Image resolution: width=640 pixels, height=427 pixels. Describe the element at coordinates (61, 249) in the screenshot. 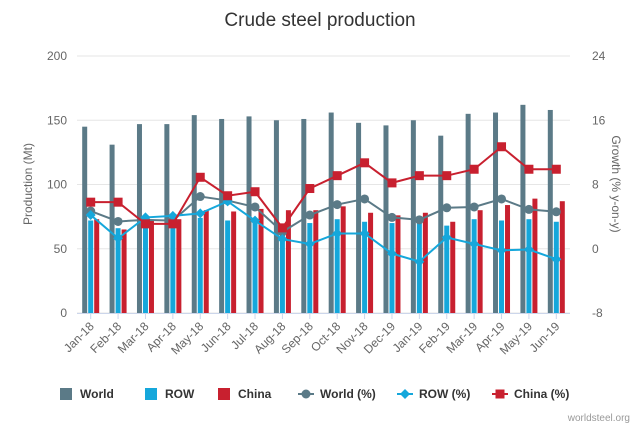

I see `y-left-tick-label: 50` at that location.